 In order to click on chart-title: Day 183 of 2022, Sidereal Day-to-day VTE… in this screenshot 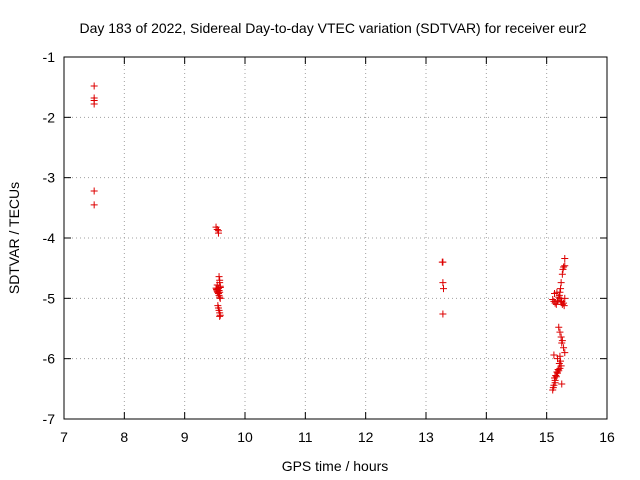, I will do `click(332, 28)`.